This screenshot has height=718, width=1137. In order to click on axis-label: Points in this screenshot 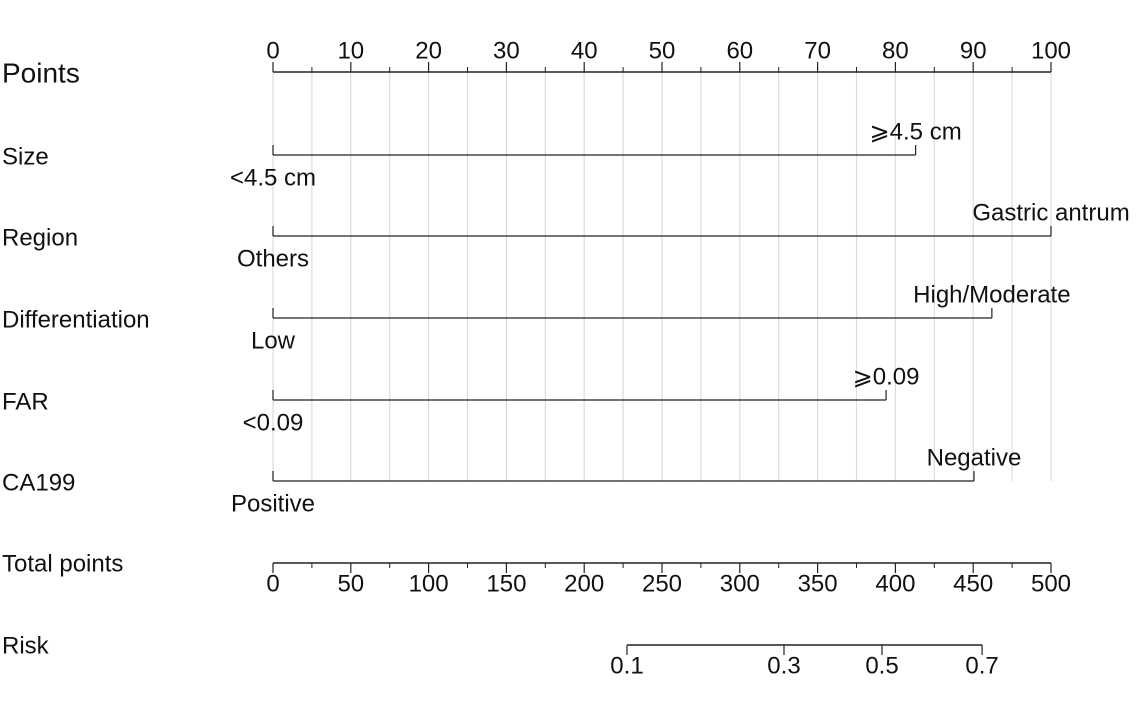, I will do `click(41, 72)`.